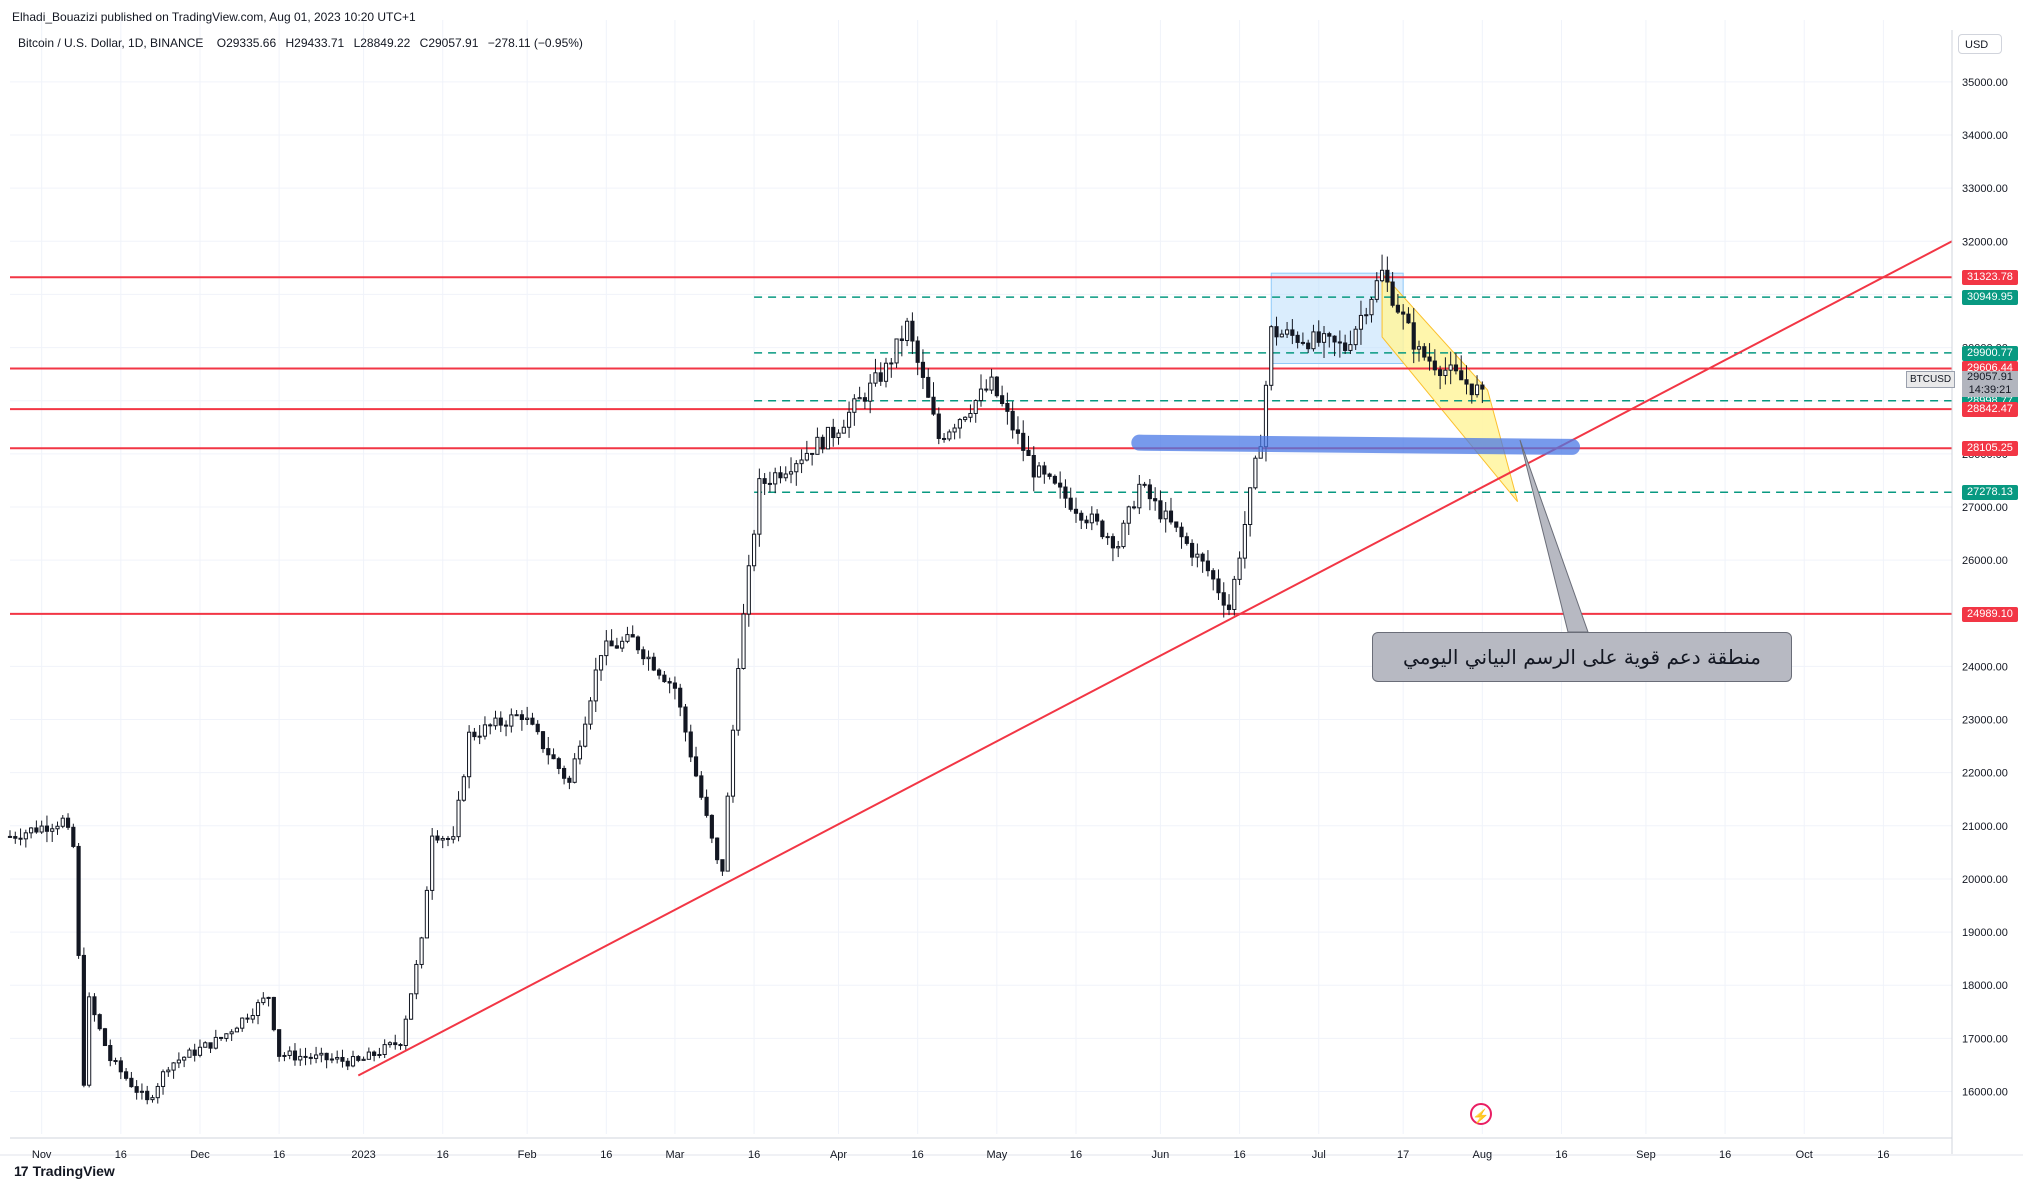  I want to click on price-tick-label: 16000.00, so click(1985, 1092).